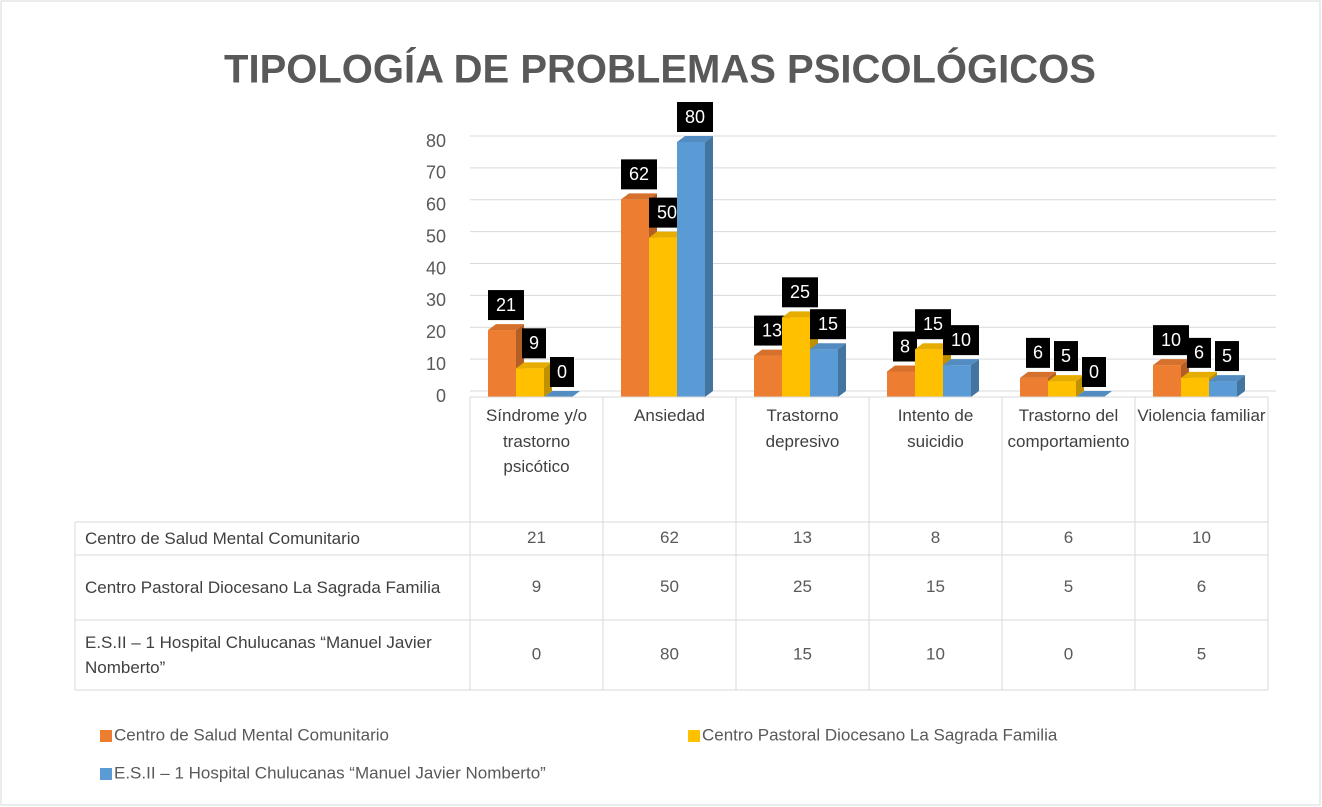  Describe the element at coordinates (536, 441) in the screenshot. I see `x-tick-label-box: Síndrome y/o trastorno psicótico` at that location.